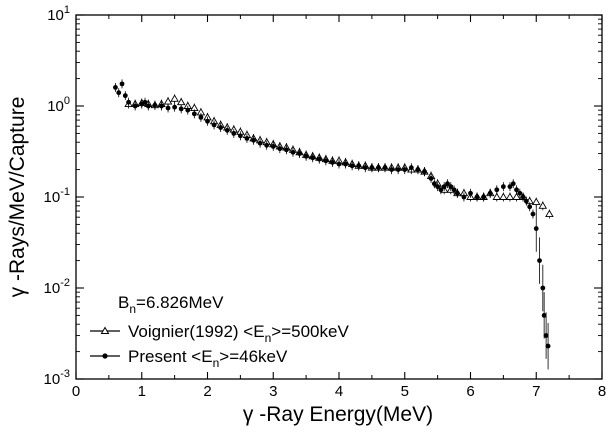 The image size is (608, 432). Describe the element at coordinates (536, 391) in the screenshot. I see `x-tick-label: 7` at that location.